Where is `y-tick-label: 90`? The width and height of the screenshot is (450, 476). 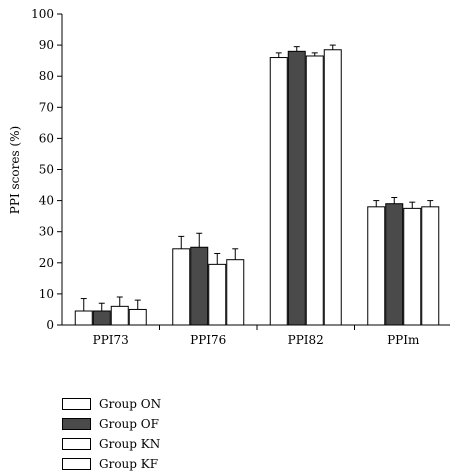 y-tick-label: 90 is located at coordinates (46, 45).